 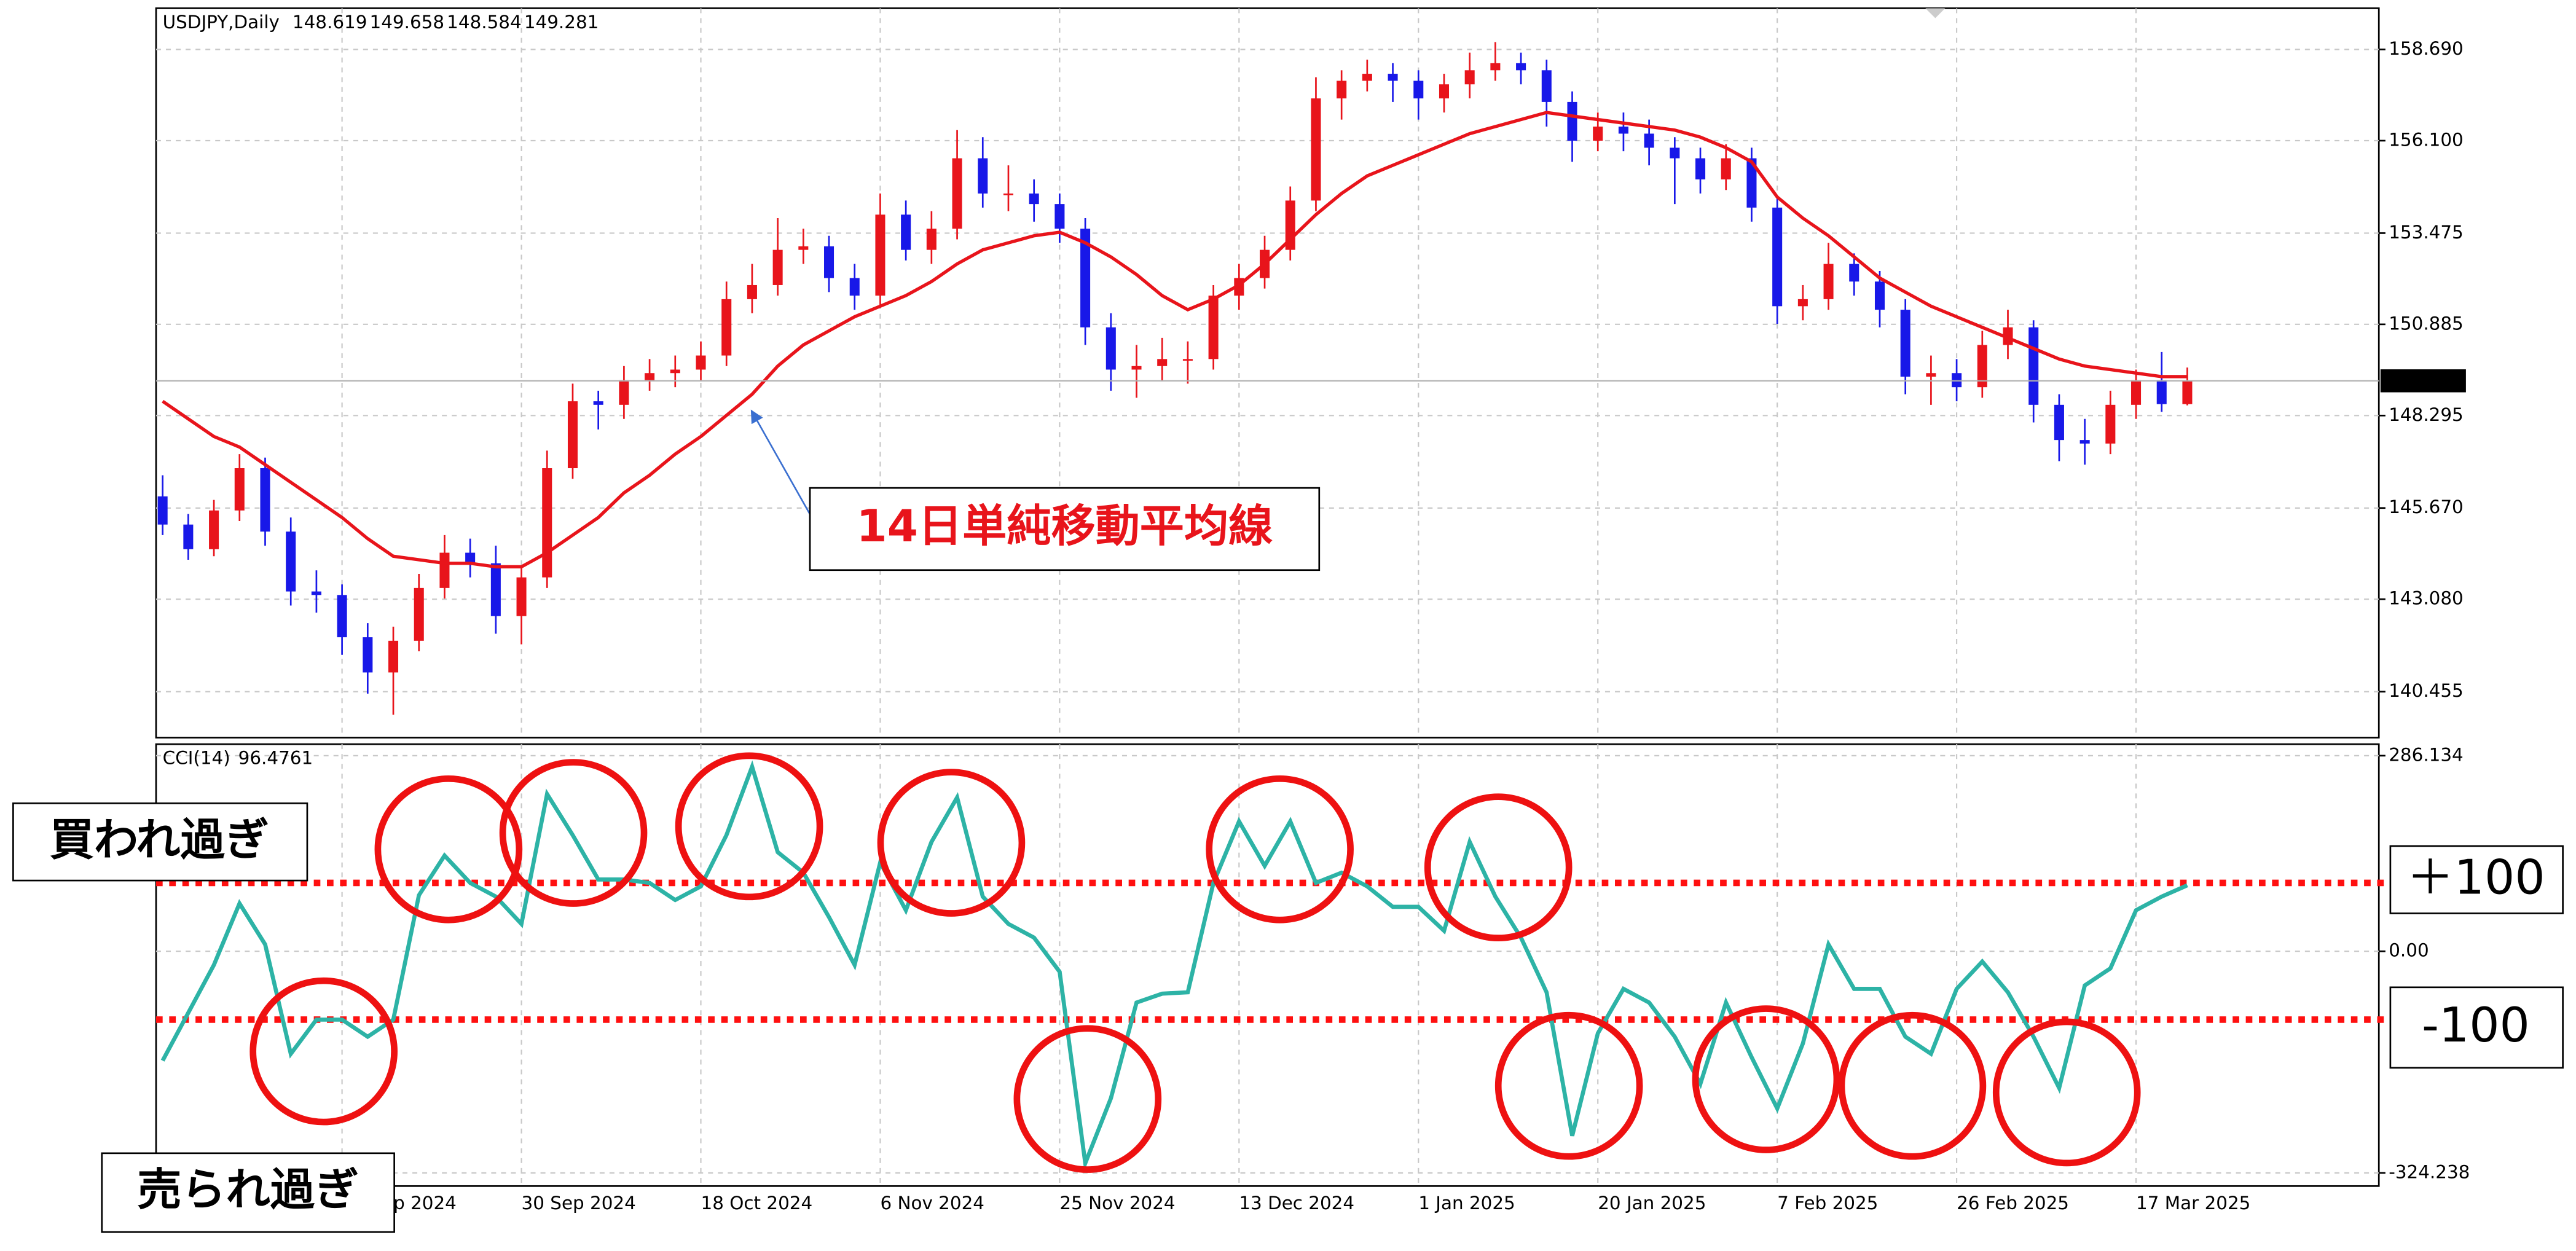 I want to click on current-price-box, so click(x=2423, y=381).